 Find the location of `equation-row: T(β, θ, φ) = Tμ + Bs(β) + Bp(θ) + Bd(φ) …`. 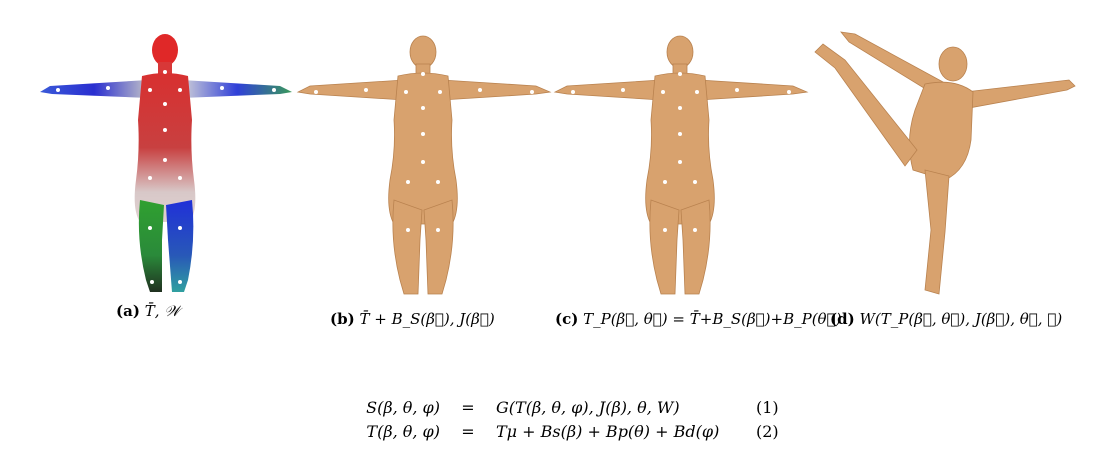

equation-row: T(β, θ, φ) = Tμ + Bs(β) + Bp(θ) + Bd(φ) … is located at coordinates (563, 434).